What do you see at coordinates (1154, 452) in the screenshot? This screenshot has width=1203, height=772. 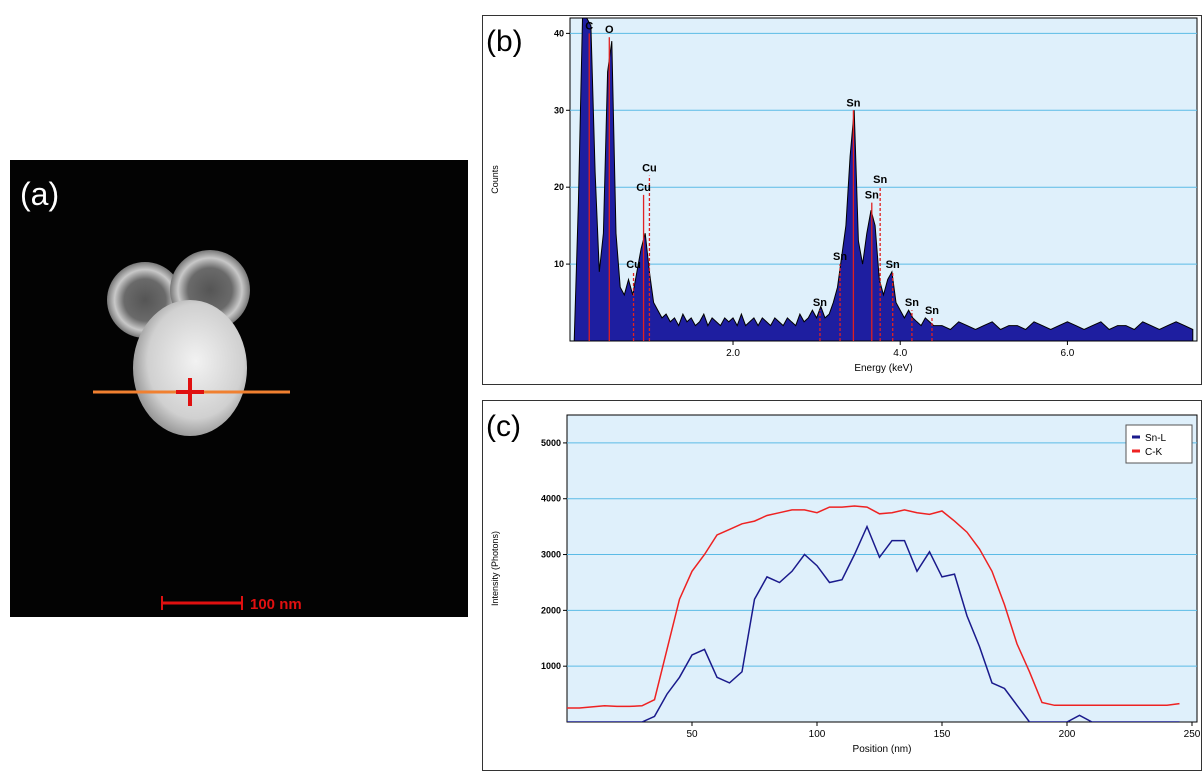 I see `legend-label: C-K` at bounding box center [1154, 452].